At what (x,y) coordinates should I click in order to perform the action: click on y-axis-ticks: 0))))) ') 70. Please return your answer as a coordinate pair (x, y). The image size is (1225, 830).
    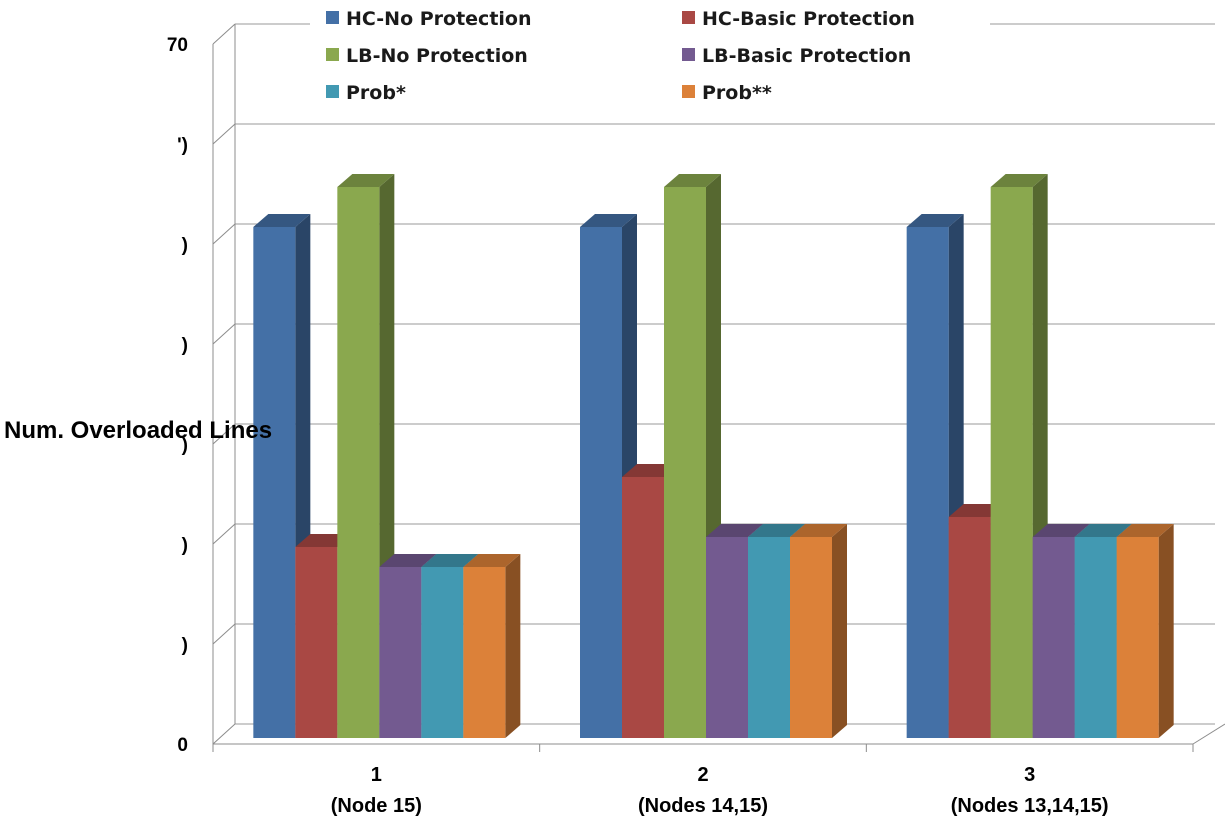
    Looking at the image, I should click on (177, 395).